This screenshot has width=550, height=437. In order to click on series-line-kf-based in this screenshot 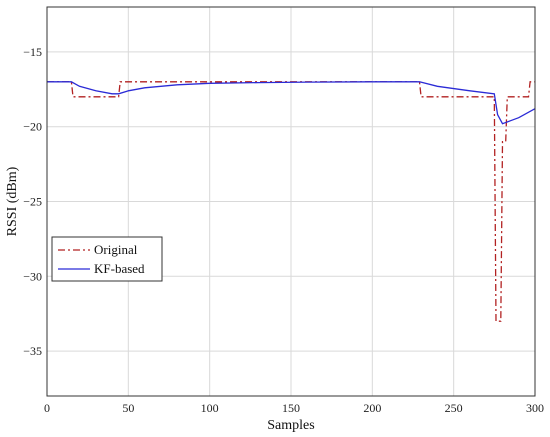, I will do `click(291, 103)`.